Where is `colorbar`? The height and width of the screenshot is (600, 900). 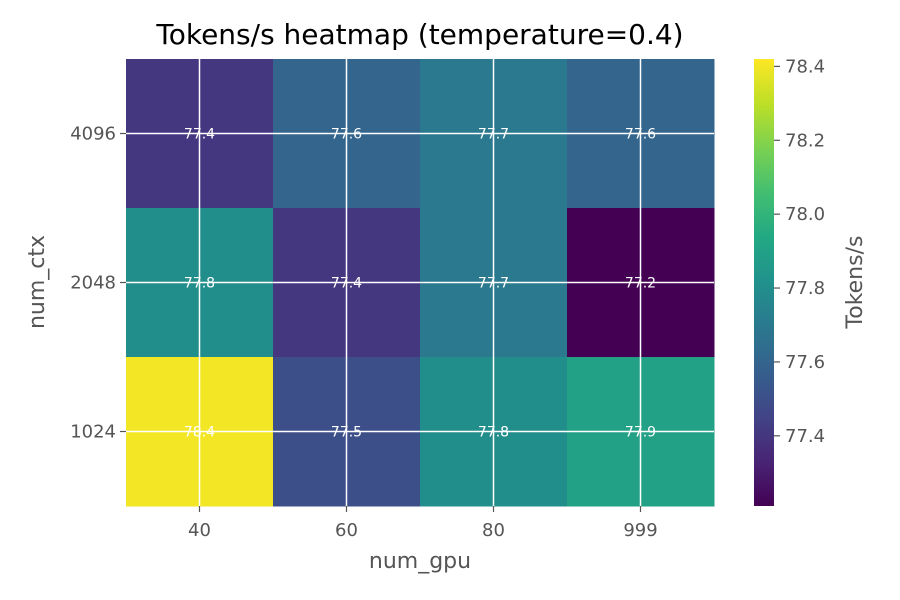 colorbar is located at coordinates (764, 282).